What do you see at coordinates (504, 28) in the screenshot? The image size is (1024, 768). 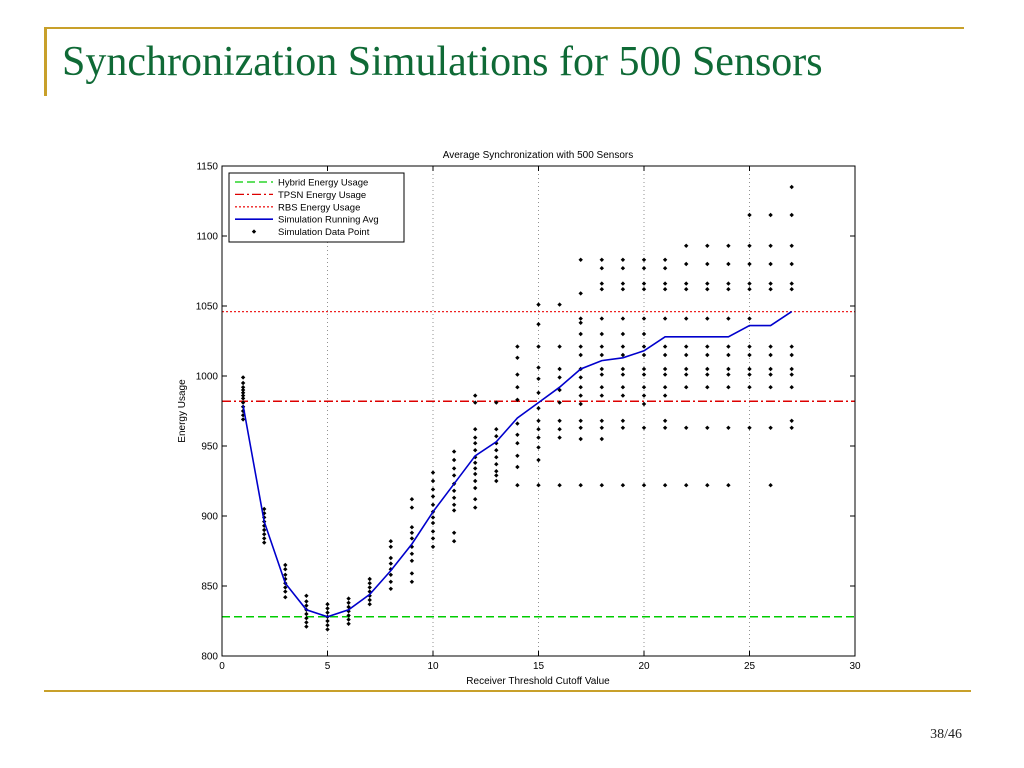 I see `top-accent-rule` at bounding box center [504, 28].